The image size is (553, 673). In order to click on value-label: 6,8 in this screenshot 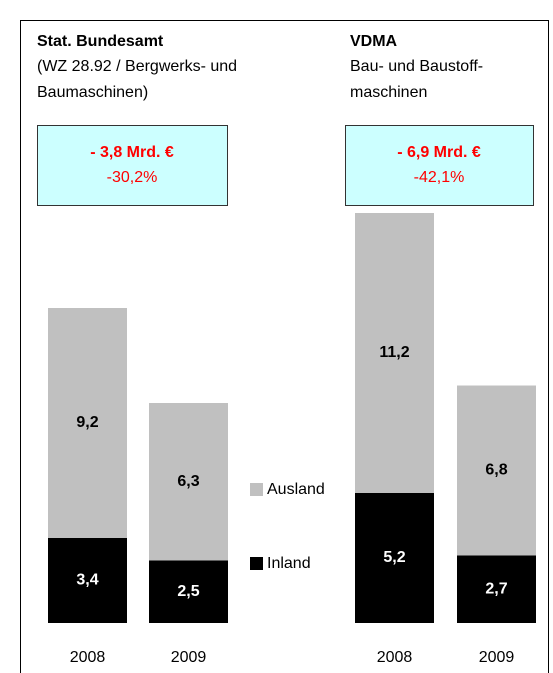, I will do `click(496, 470)`.